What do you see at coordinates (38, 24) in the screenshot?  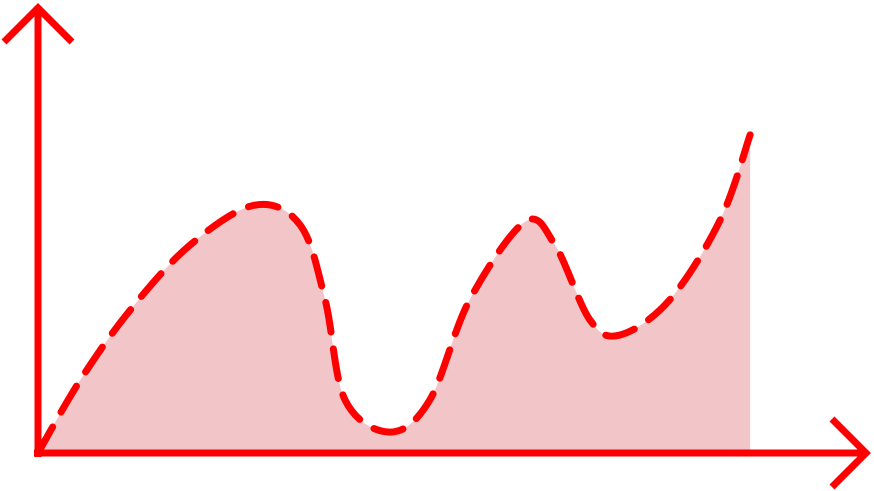 I see `y-axis-arrow` at bounding box center [38, 24].